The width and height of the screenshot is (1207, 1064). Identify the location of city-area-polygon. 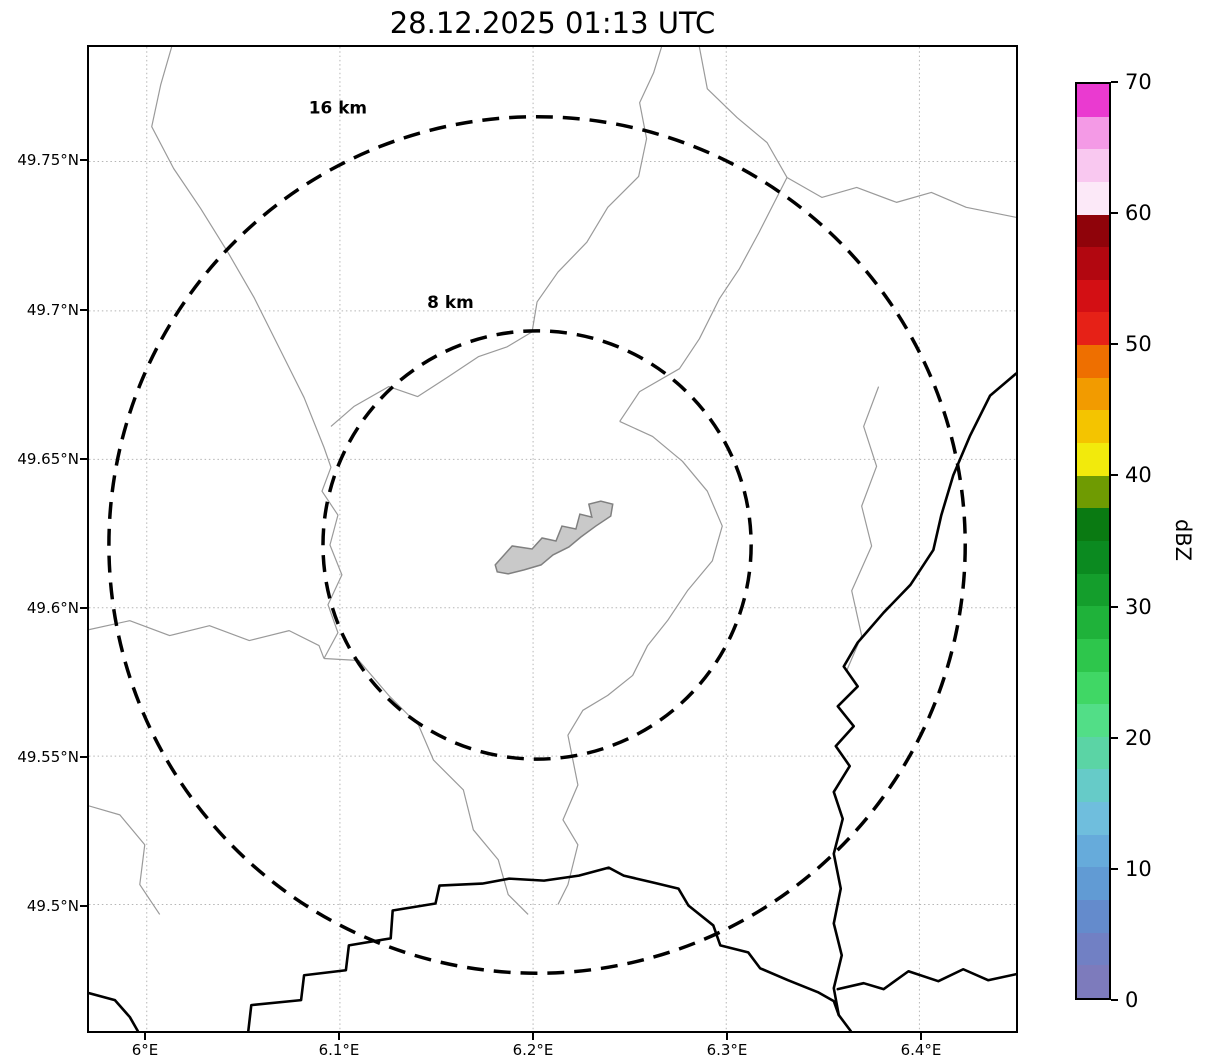
(554, 537).